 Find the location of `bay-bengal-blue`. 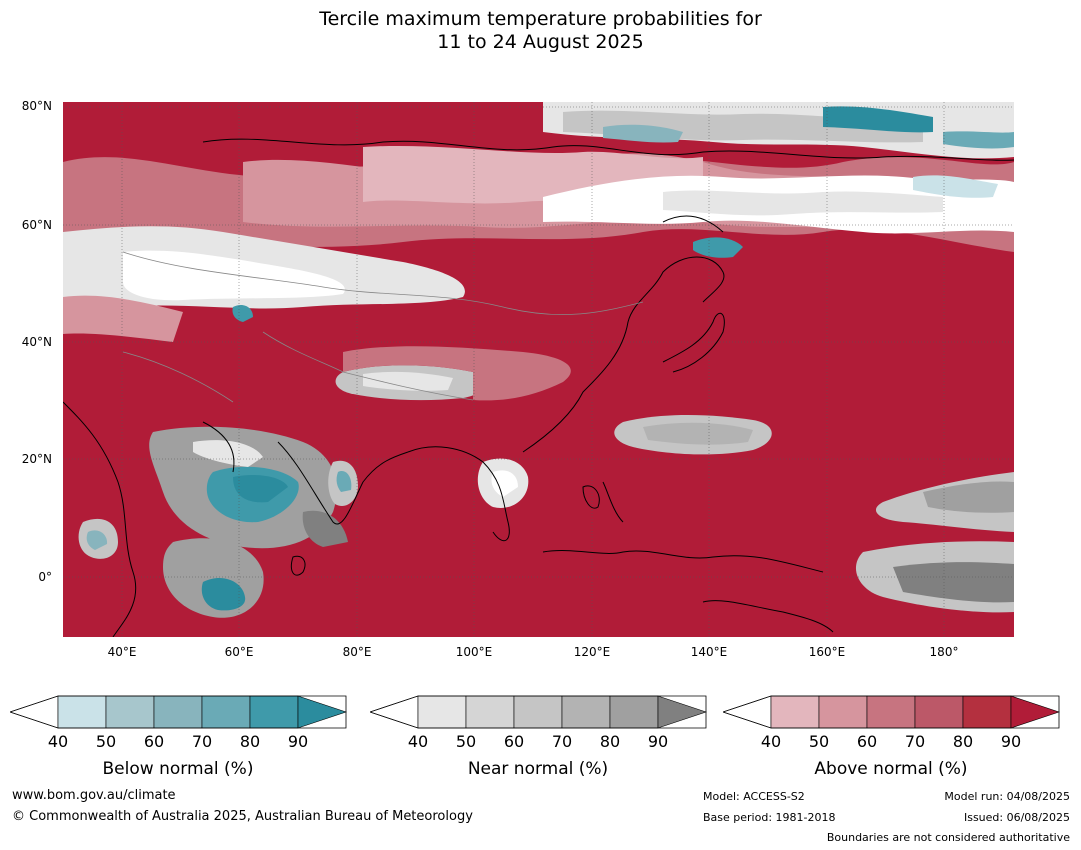

bay-bengal-blue is located at coordinates (344, 481).